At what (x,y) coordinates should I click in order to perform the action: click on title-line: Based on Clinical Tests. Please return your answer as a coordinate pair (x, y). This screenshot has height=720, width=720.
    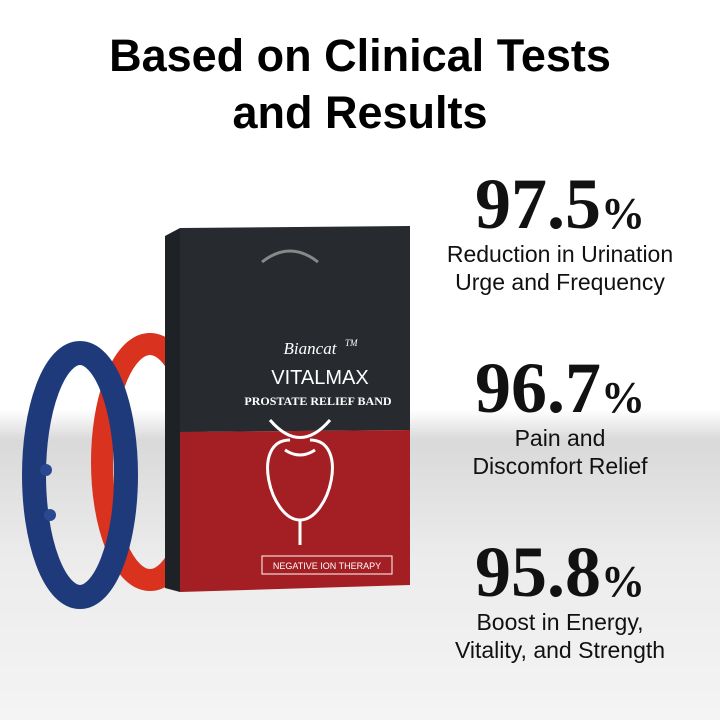
    Looking at the image, I should click on (360, 55).